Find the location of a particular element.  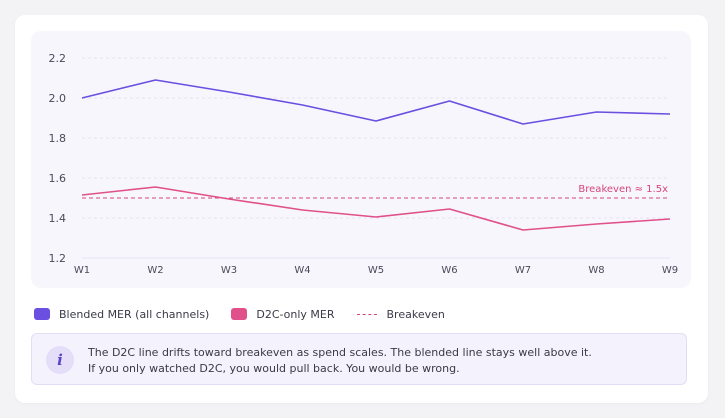

x-tick-label: W1 is located at coordinates (82, 270).